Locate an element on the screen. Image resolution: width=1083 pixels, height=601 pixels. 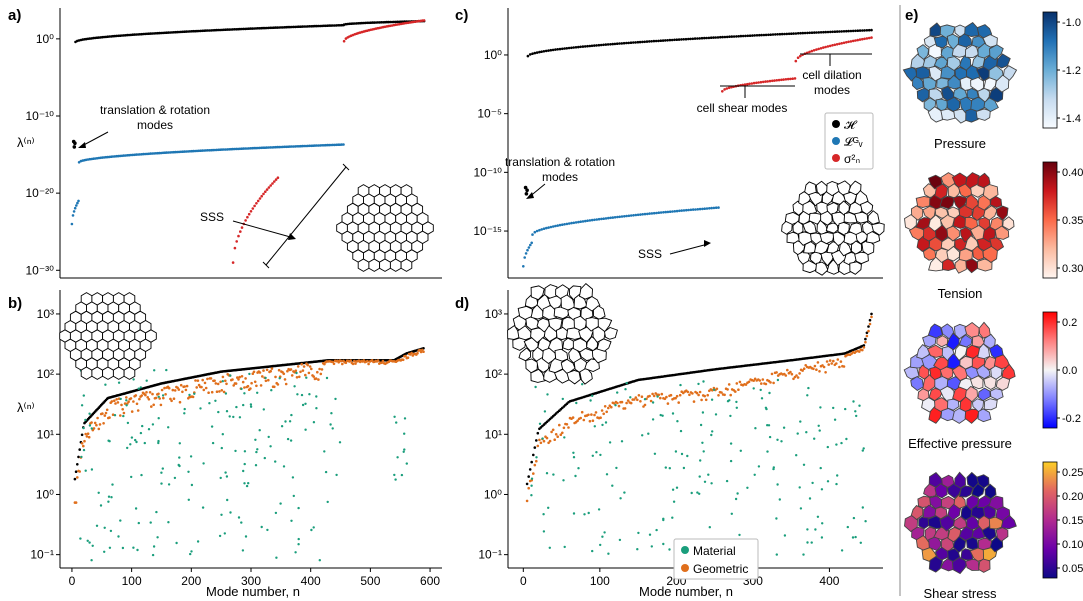
legend-sigma-label: σ²ₙ is located at coordinates (852, 159).